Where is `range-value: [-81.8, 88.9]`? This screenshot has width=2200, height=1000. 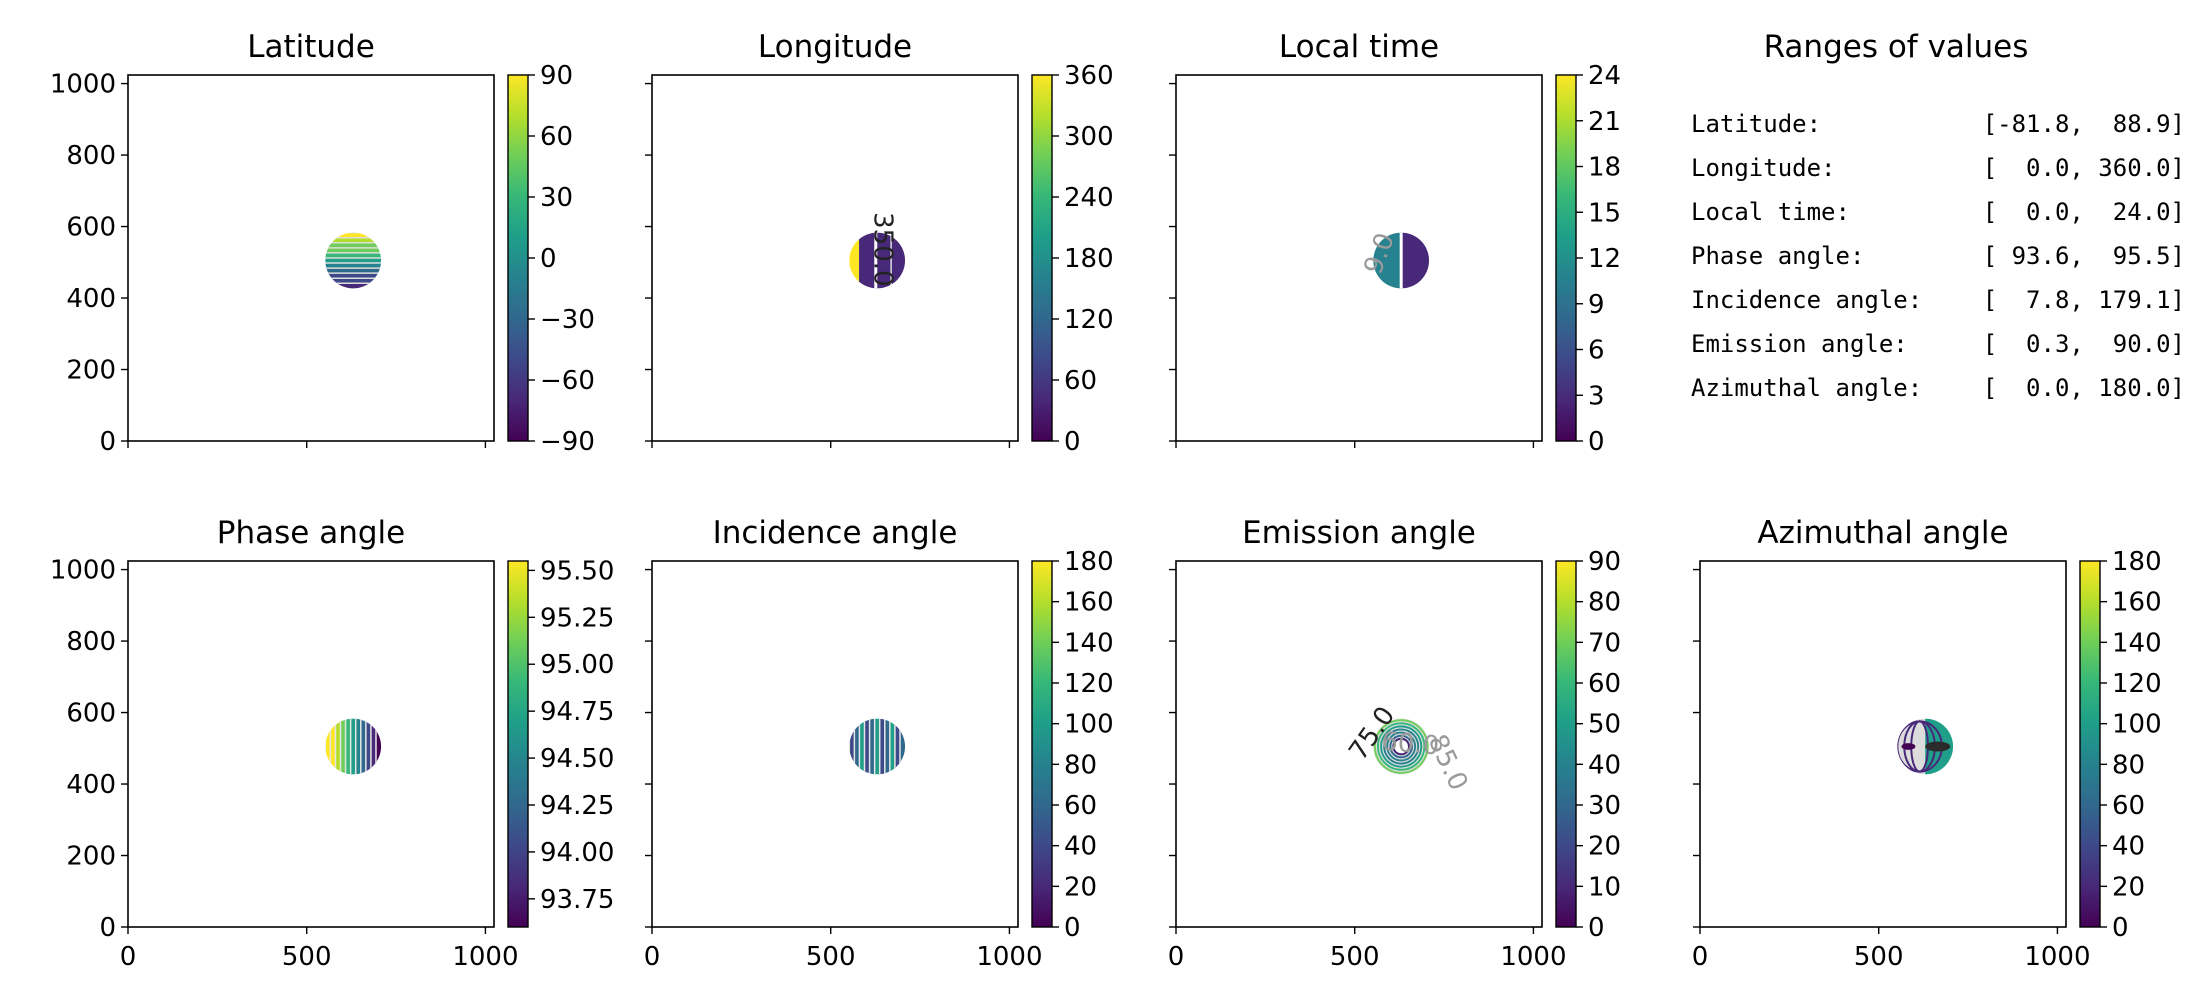
range-value: [-81.8, 88.9] is located at coordinates (2084, 124).